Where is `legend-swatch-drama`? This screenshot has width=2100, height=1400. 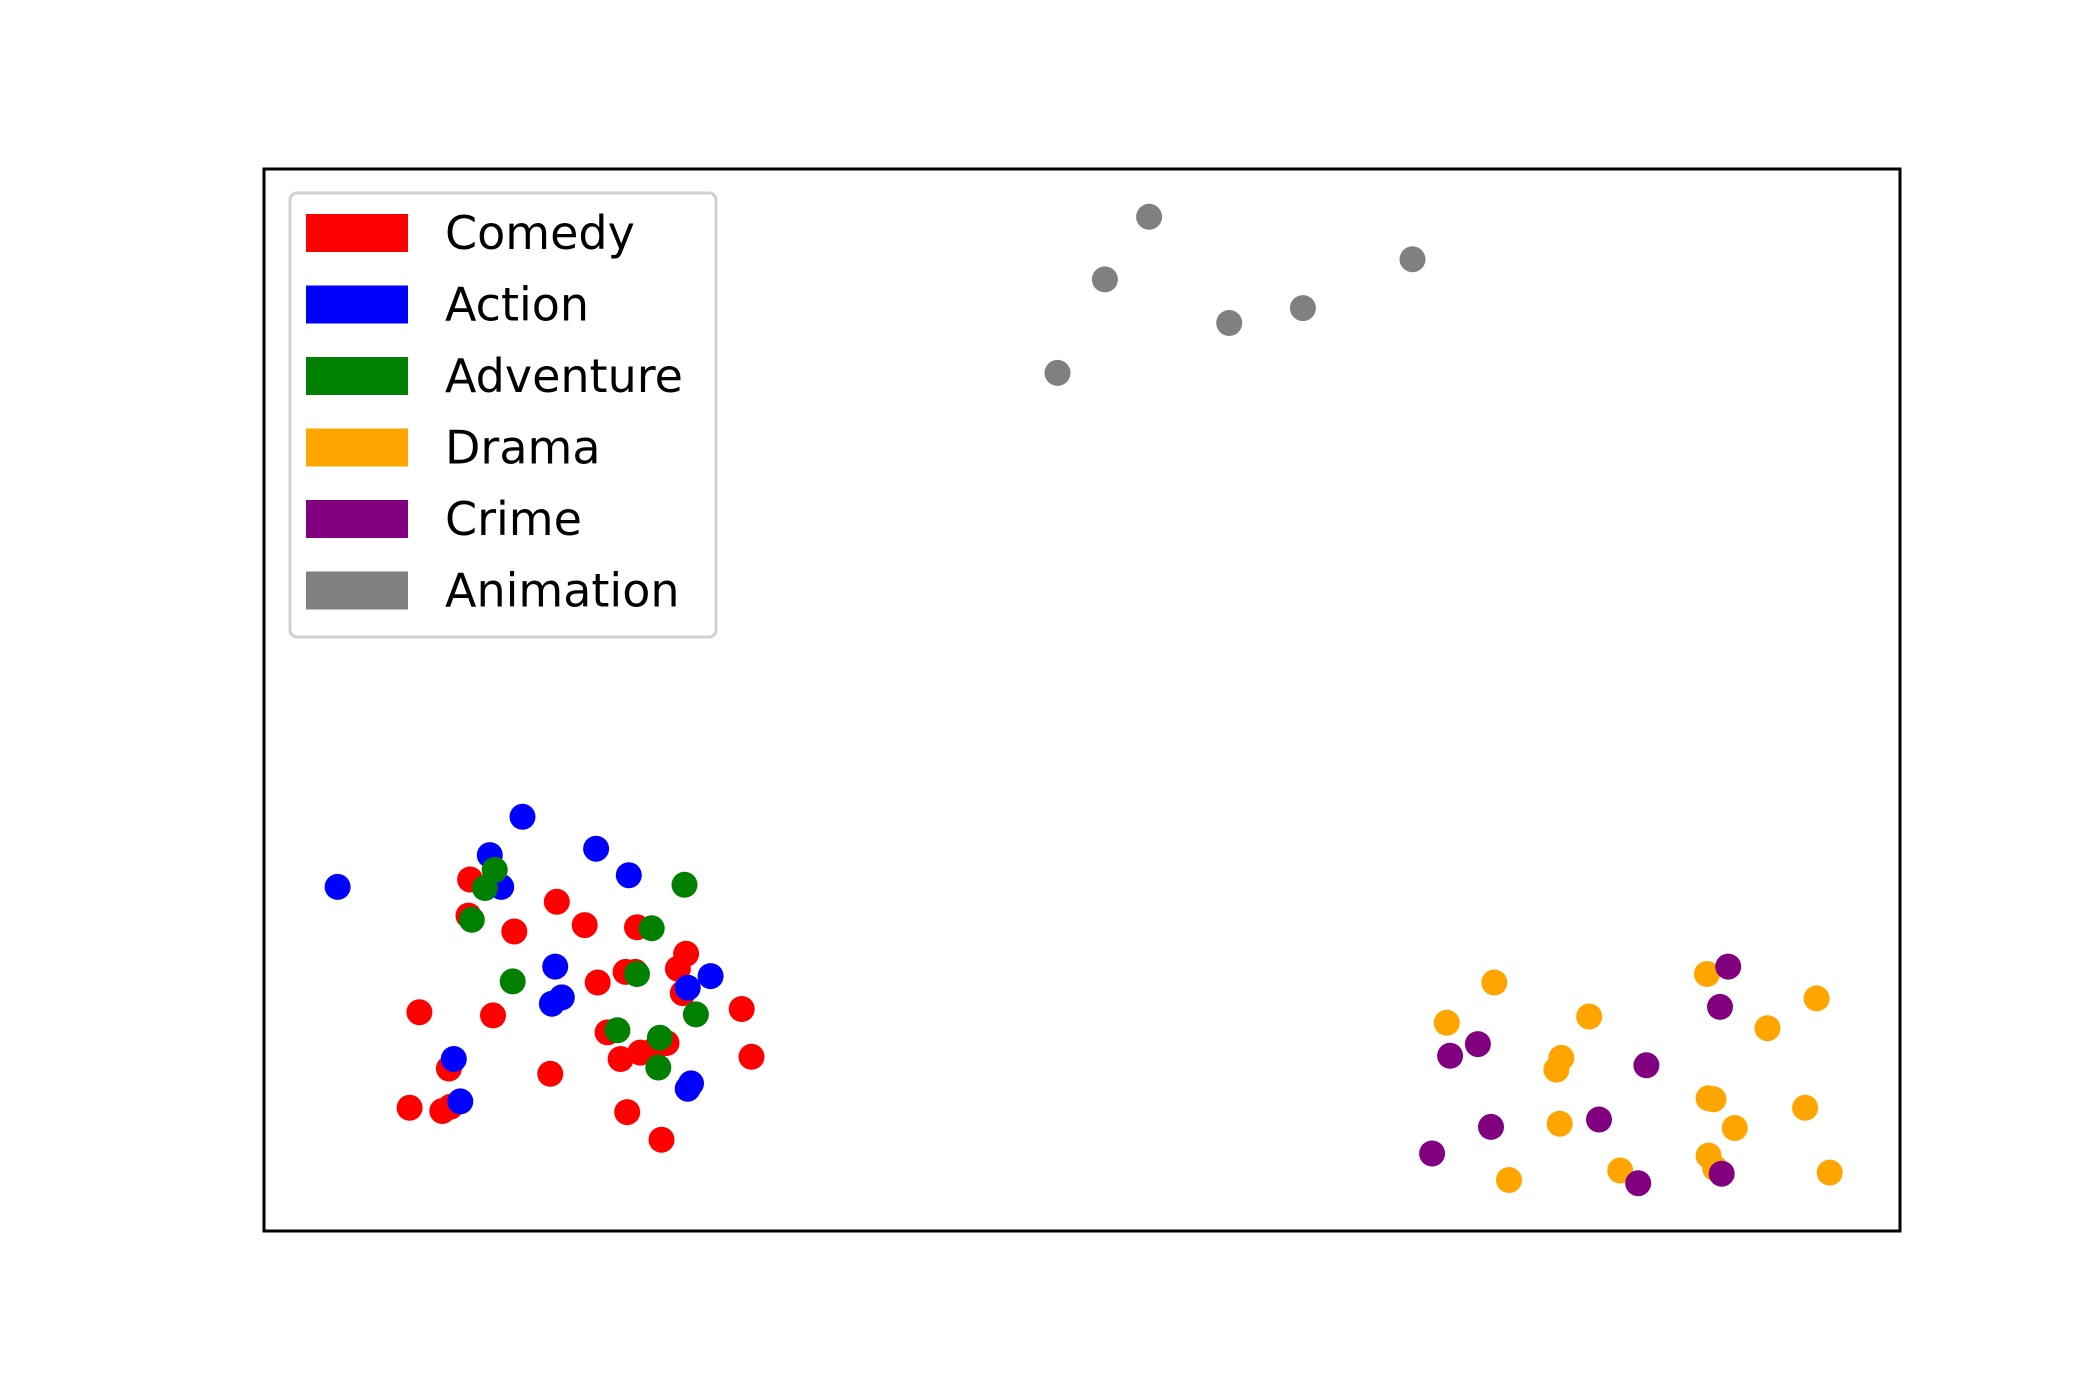
legend-swatch-drama is located at coordinates (357, 447).